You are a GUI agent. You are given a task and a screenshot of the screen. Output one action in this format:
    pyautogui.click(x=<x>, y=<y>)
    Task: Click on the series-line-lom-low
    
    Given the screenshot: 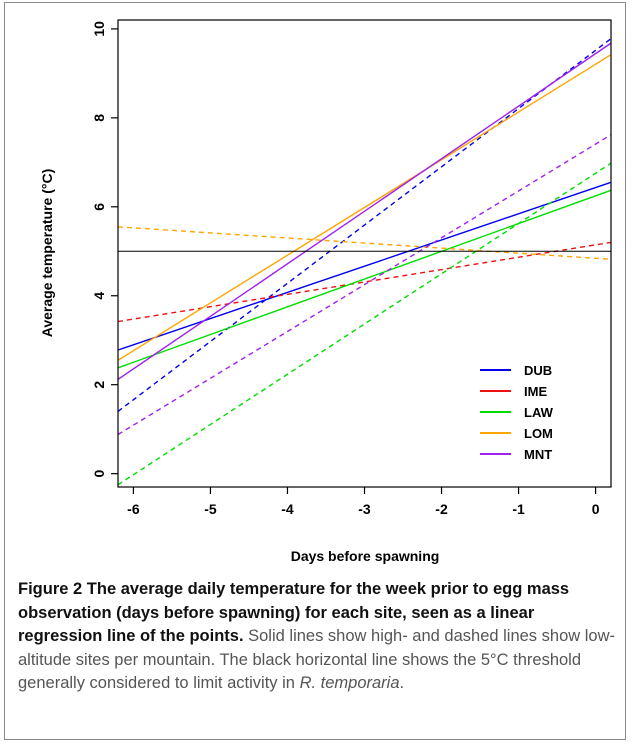 What is the action you would take?
    pyautogui.click(x=364, y=243)
    